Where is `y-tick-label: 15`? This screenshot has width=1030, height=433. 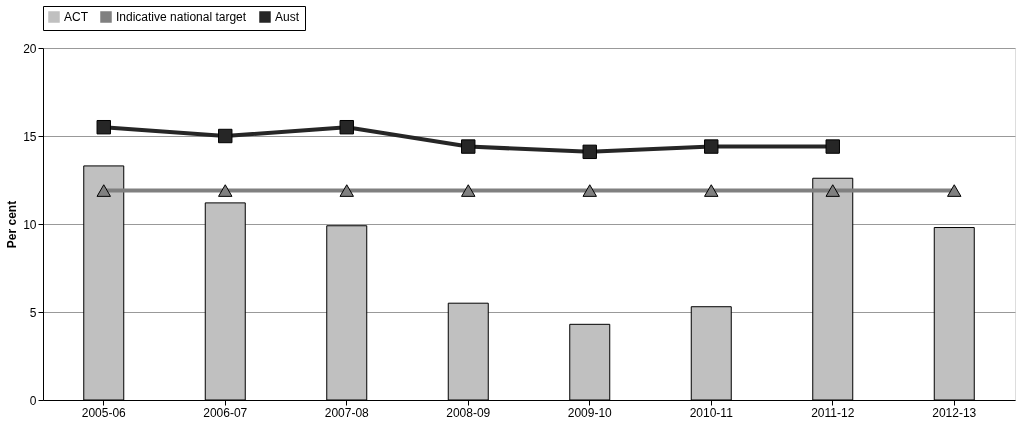
y-tick-label: 15 is located at coordinates (30, 136).